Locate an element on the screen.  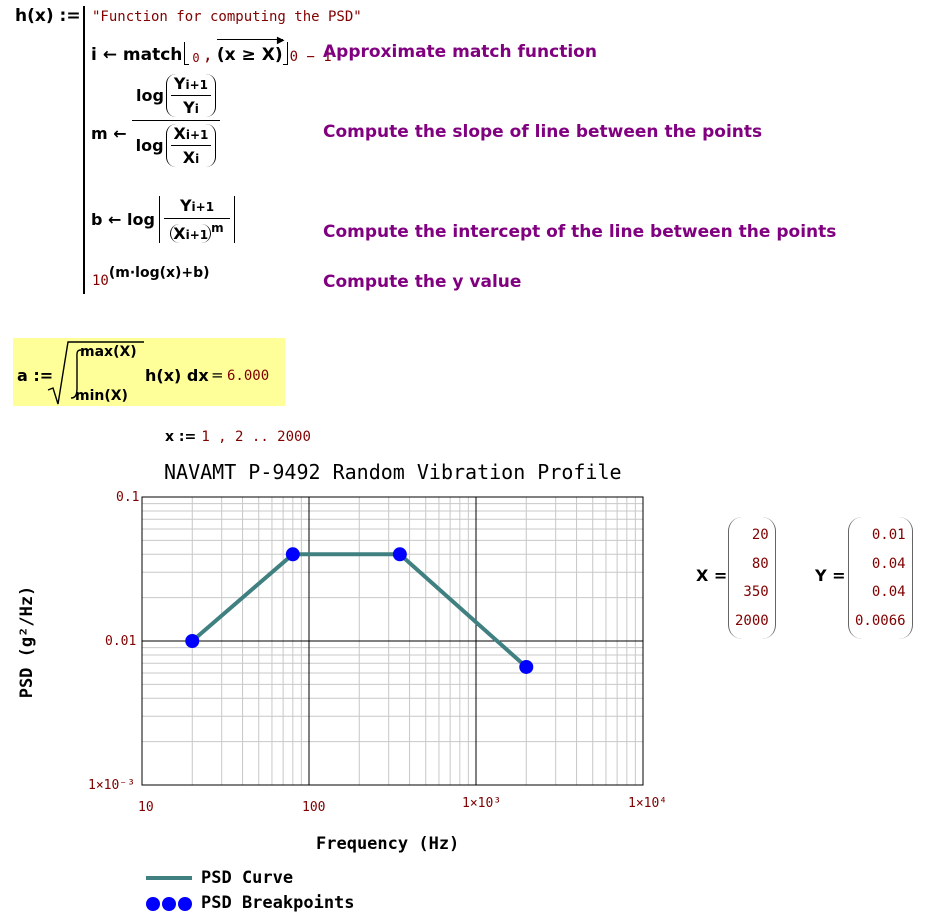
legend-psd-curve-swatch is located at coordinates (169, 878).